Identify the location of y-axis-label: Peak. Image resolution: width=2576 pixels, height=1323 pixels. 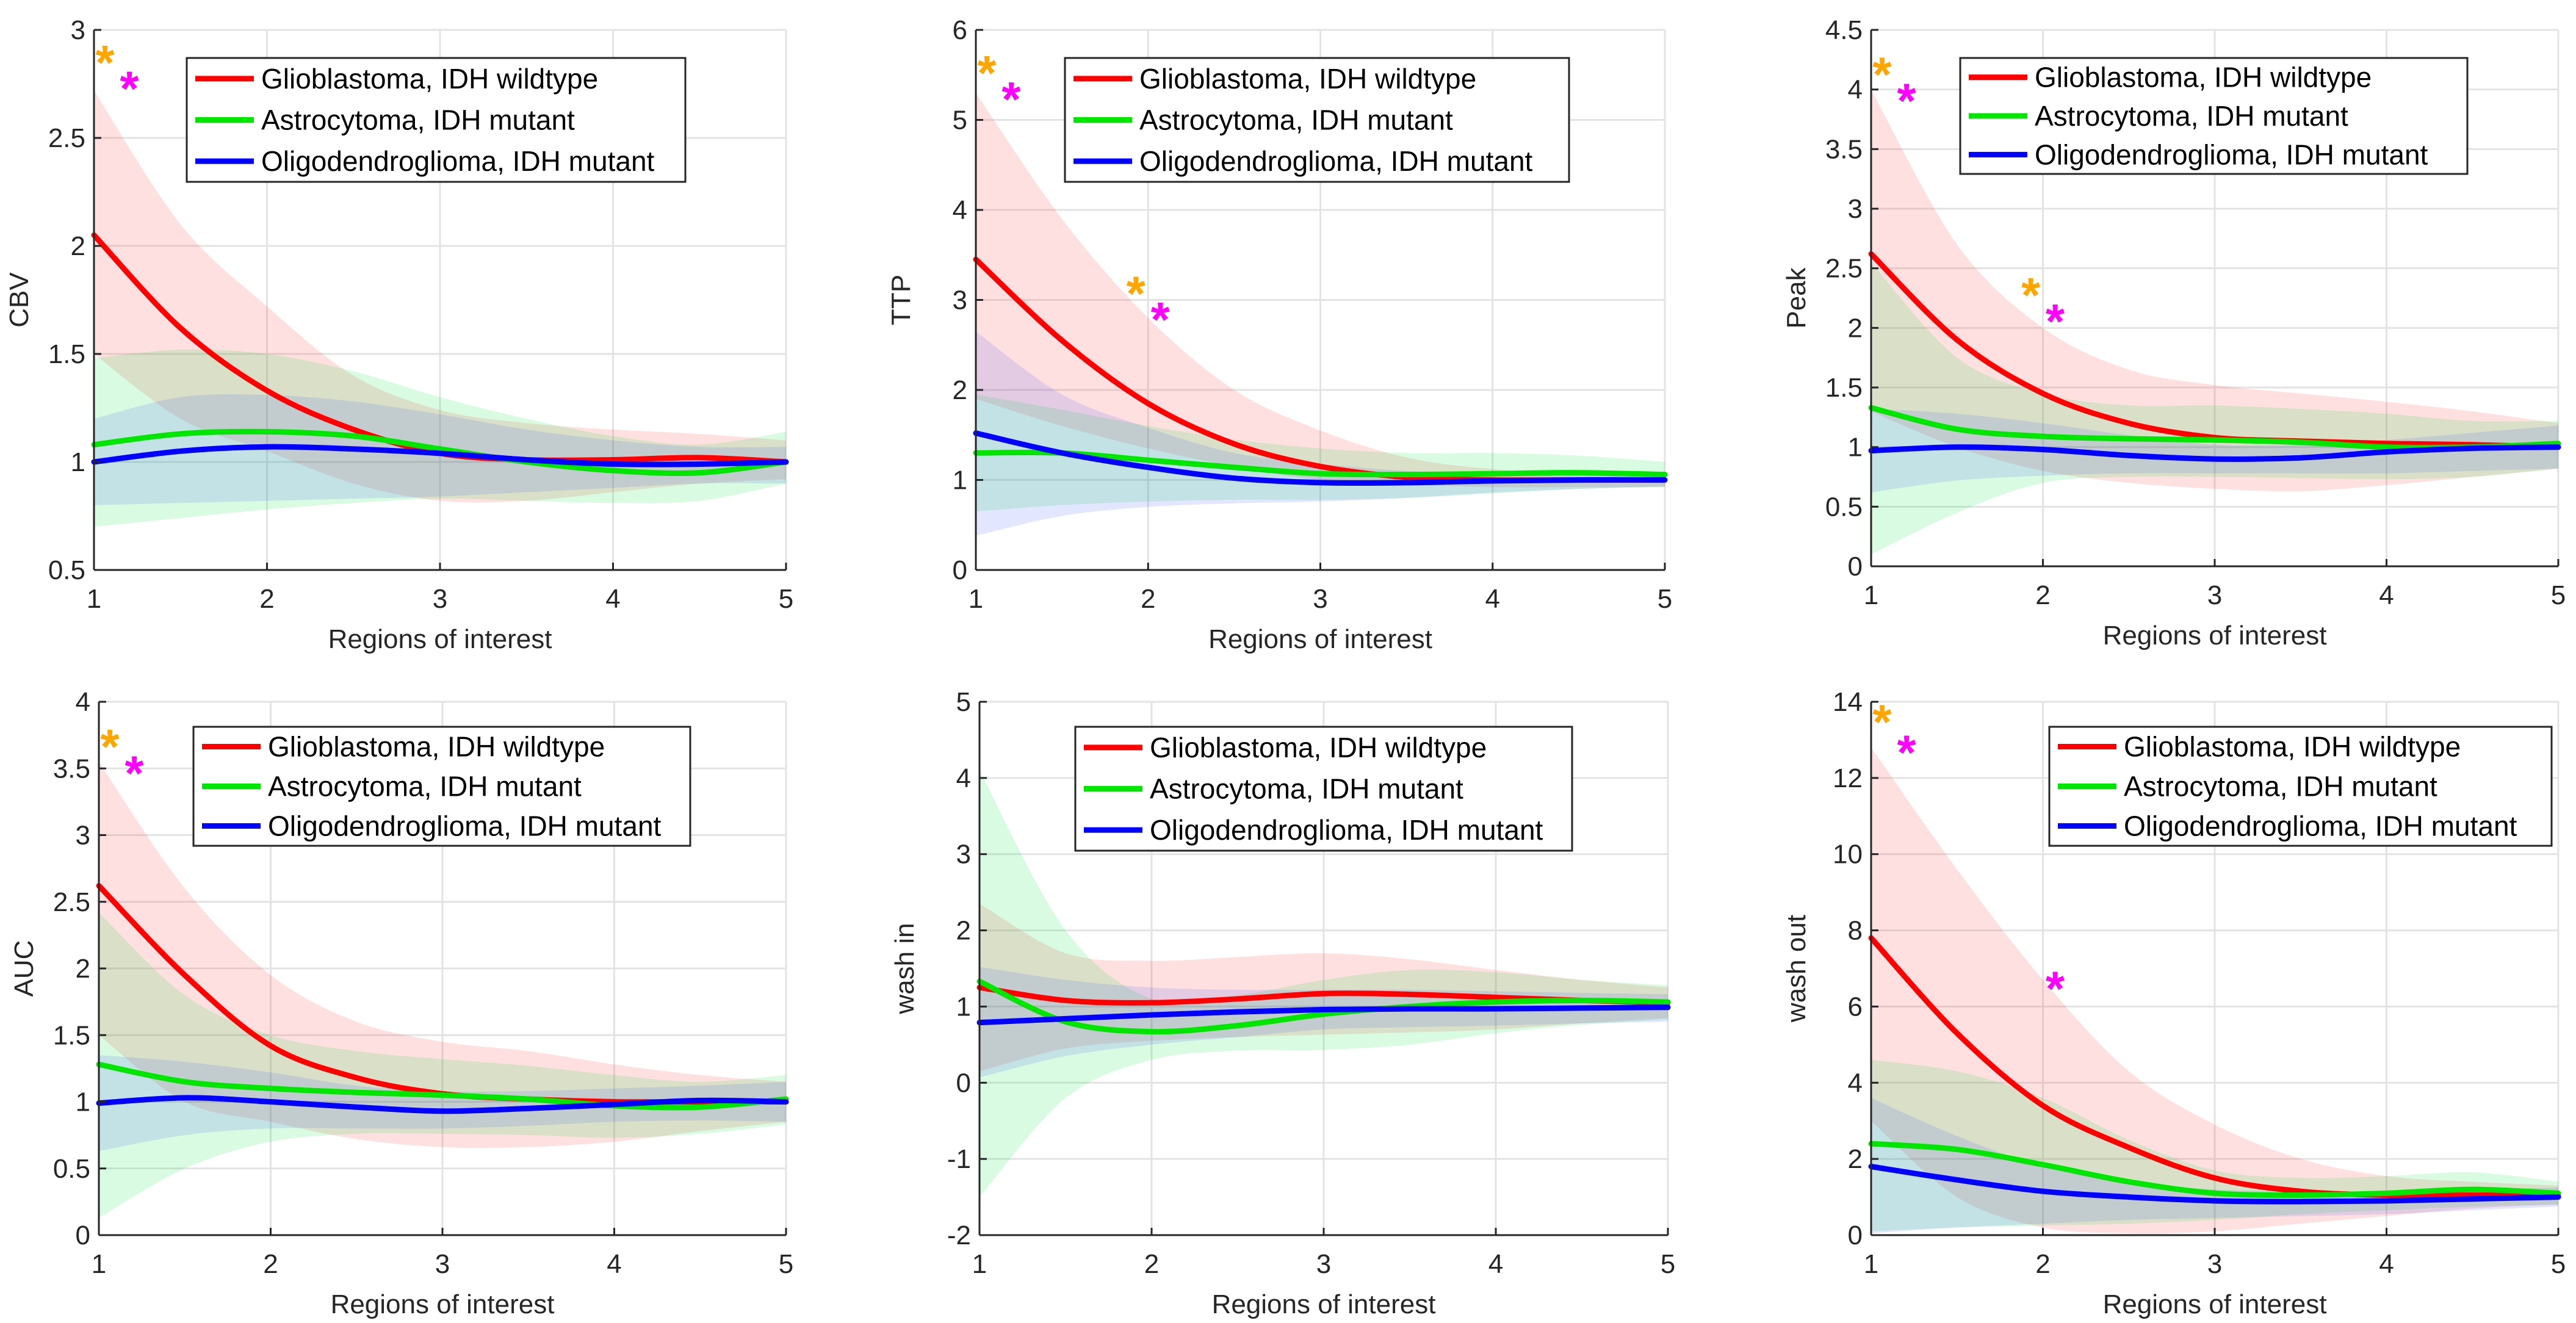
(1796, 297).